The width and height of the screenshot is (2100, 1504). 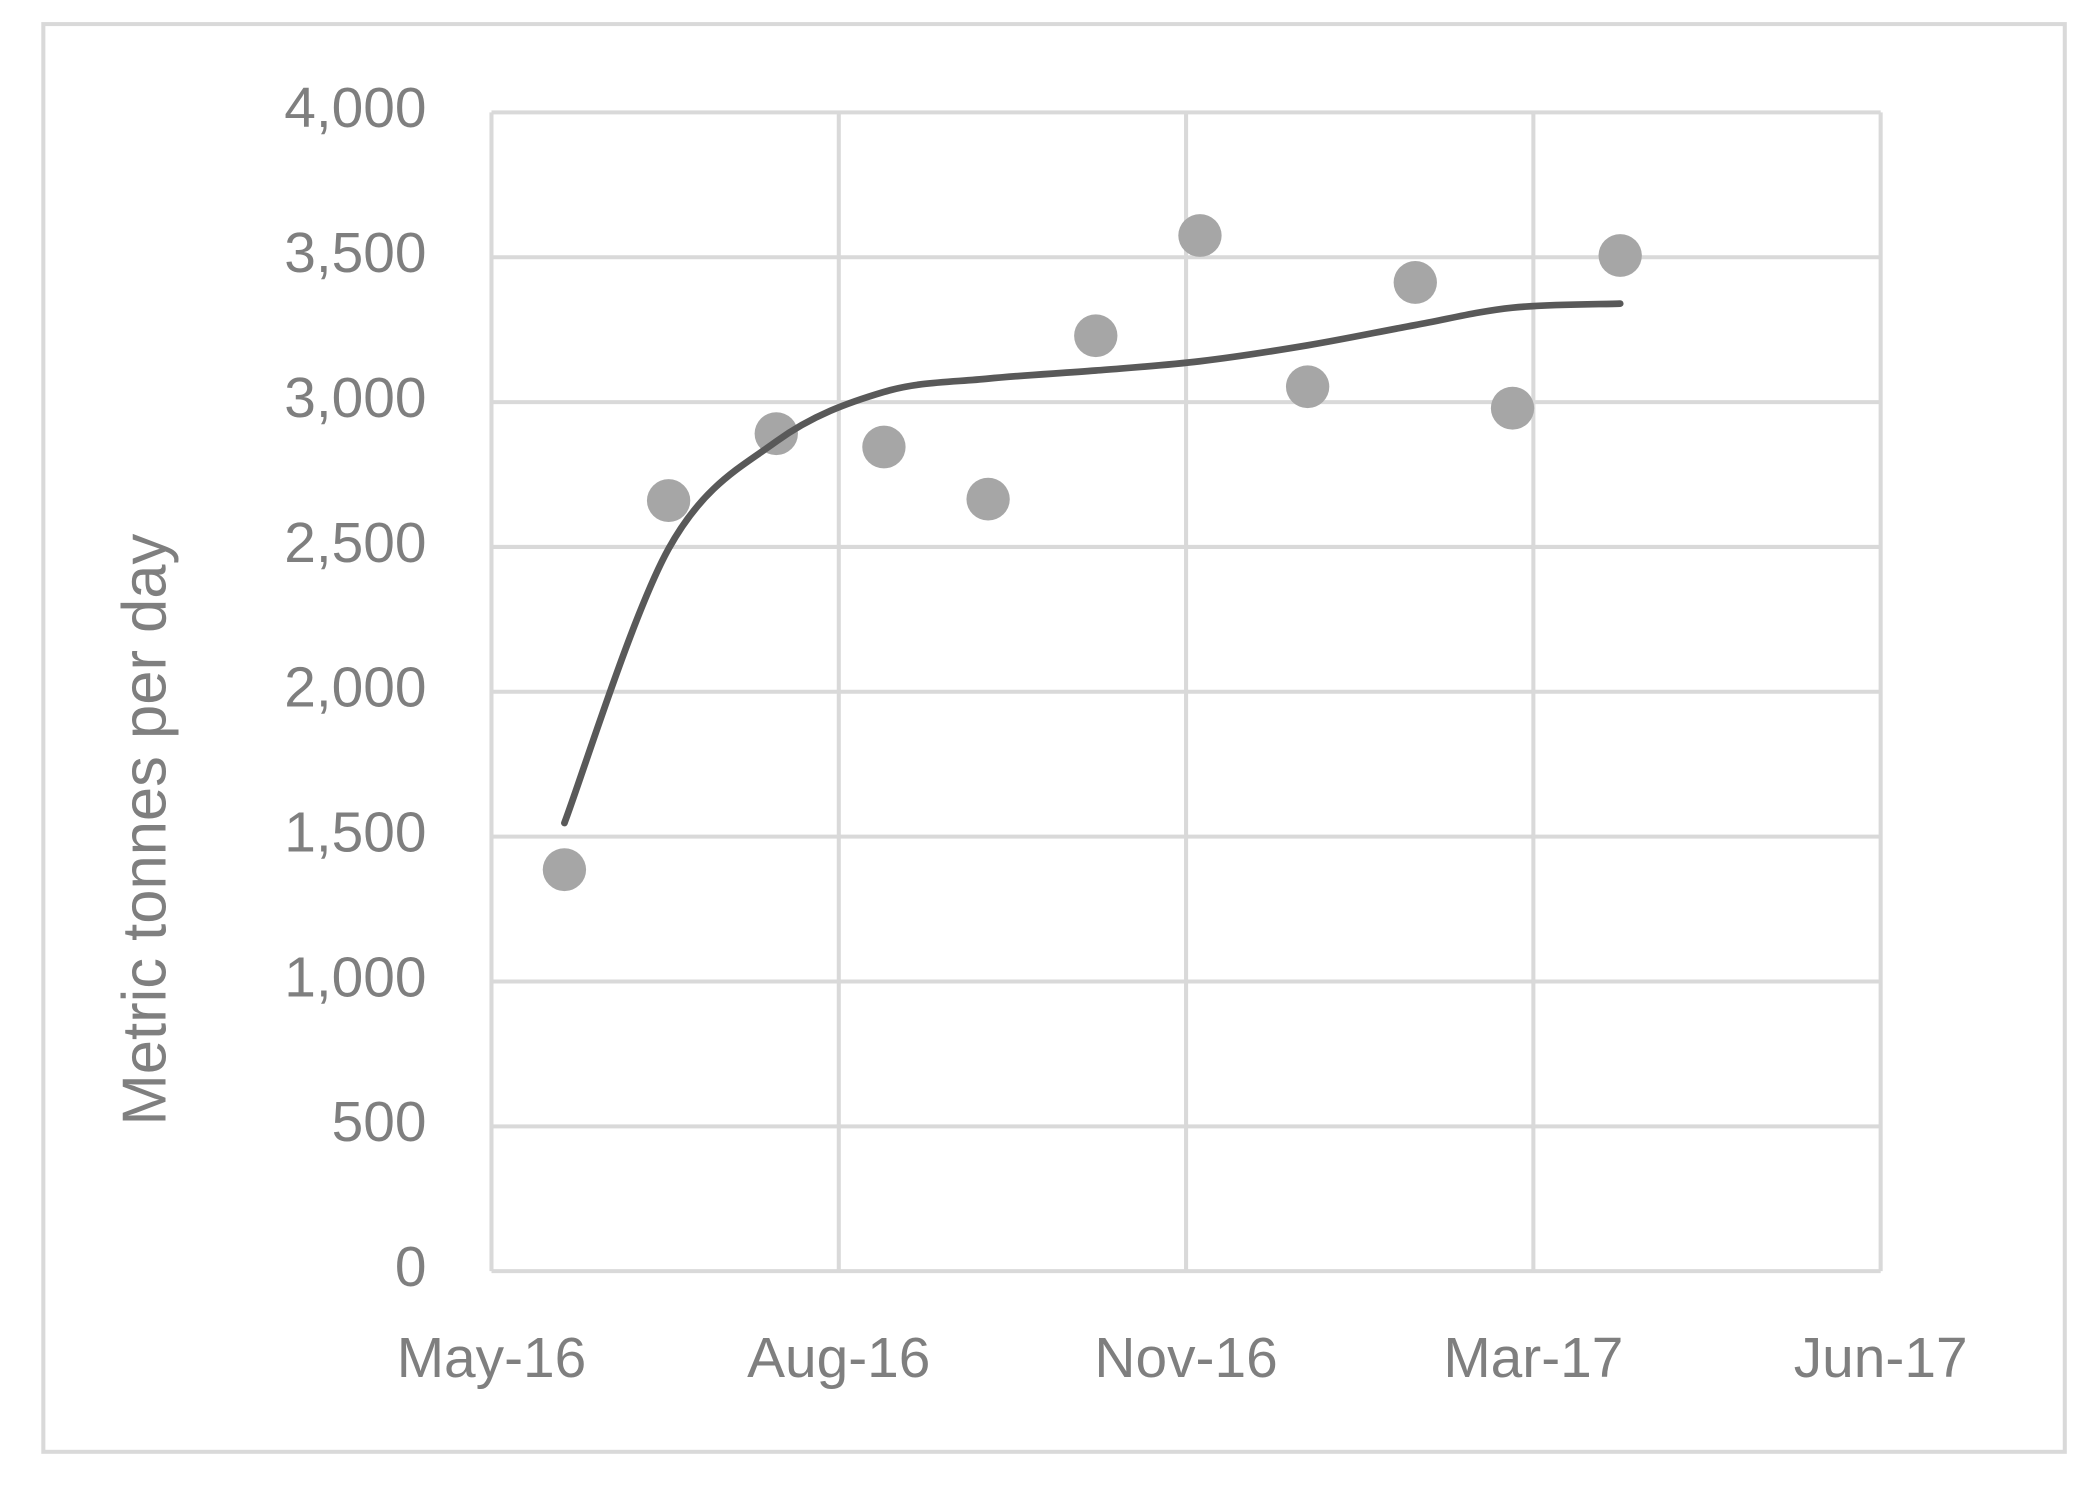 I want to click on x-tick-label: Nov-16, so click(x=1185, y=1357).